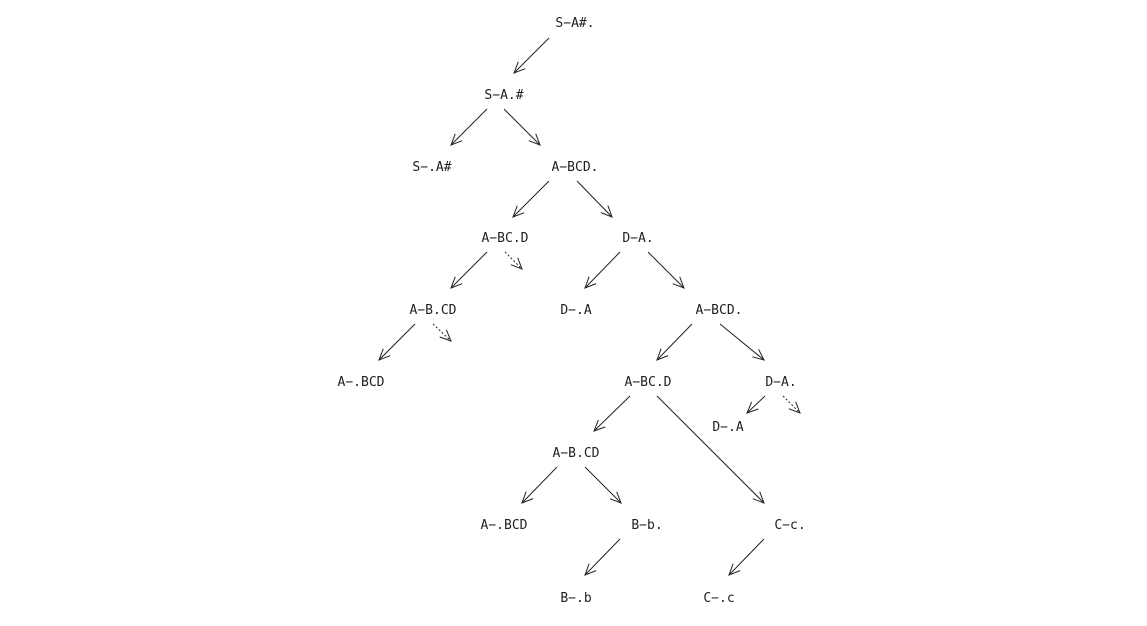  Describe the element at coordinates (574, 23) in the screenshot. I see `tree-node-label: S−A#.` at that location.